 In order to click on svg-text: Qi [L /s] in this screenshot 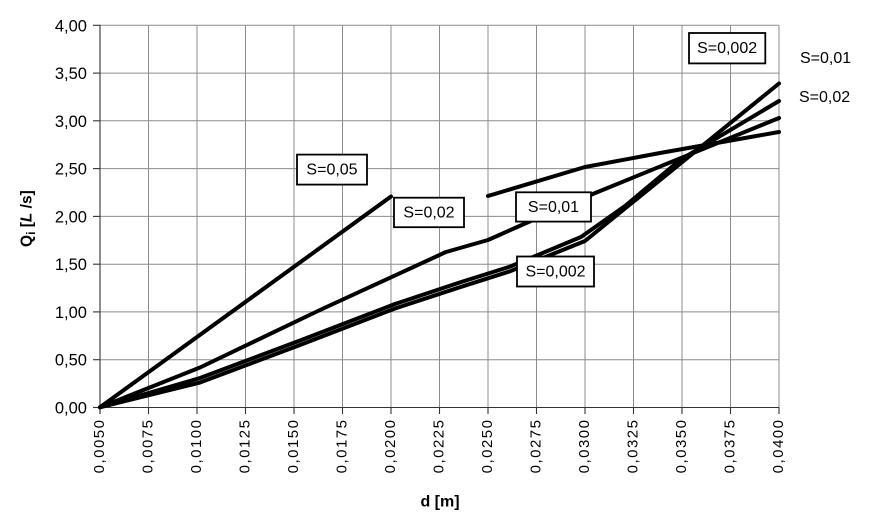, I will do `click(29, 218)`.